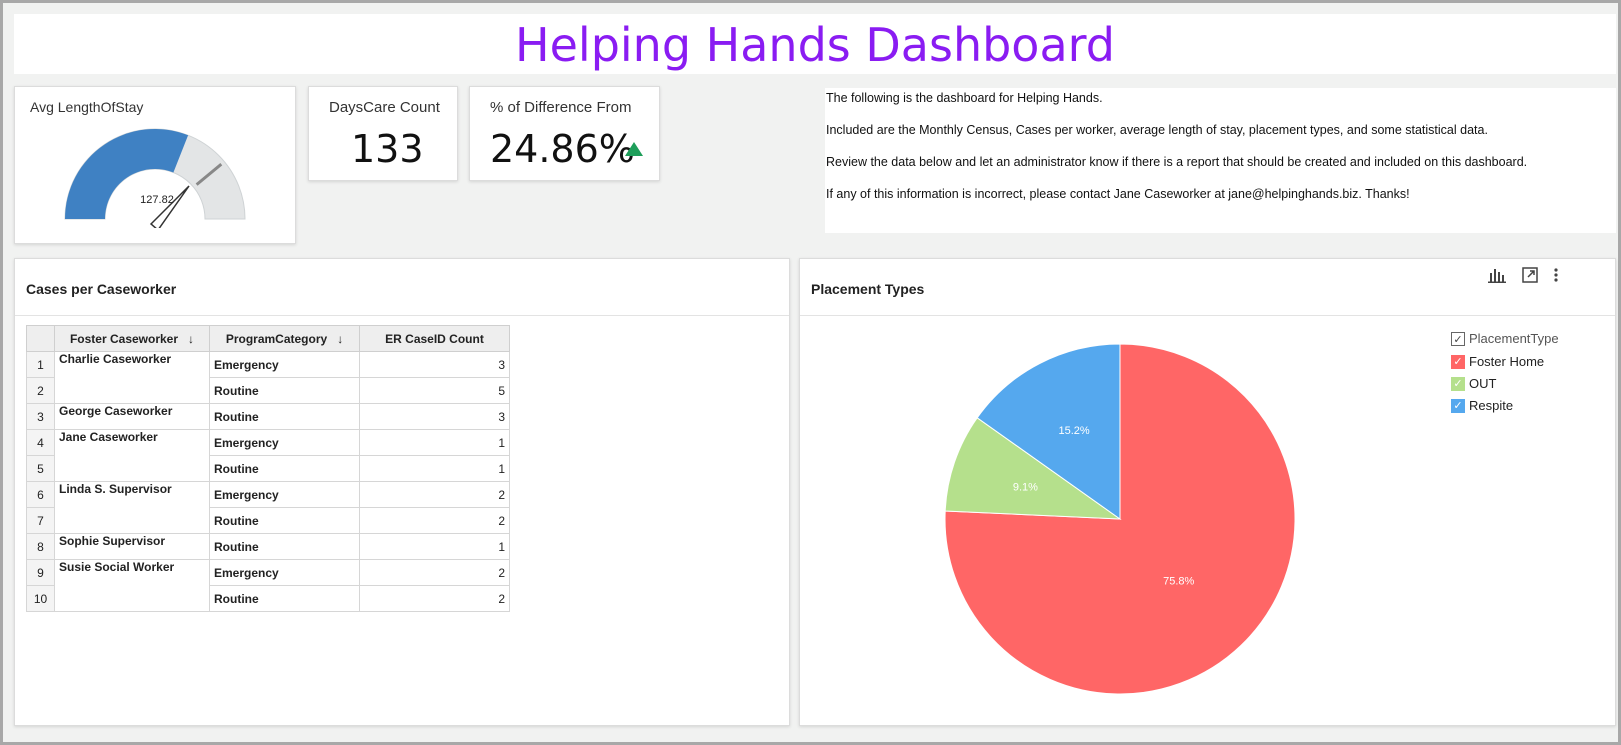 The height and width of the screenshot is (745, 1621). I want to click on table-row: 8 Sophie Supervisor Routine 1, so click(268, 546).